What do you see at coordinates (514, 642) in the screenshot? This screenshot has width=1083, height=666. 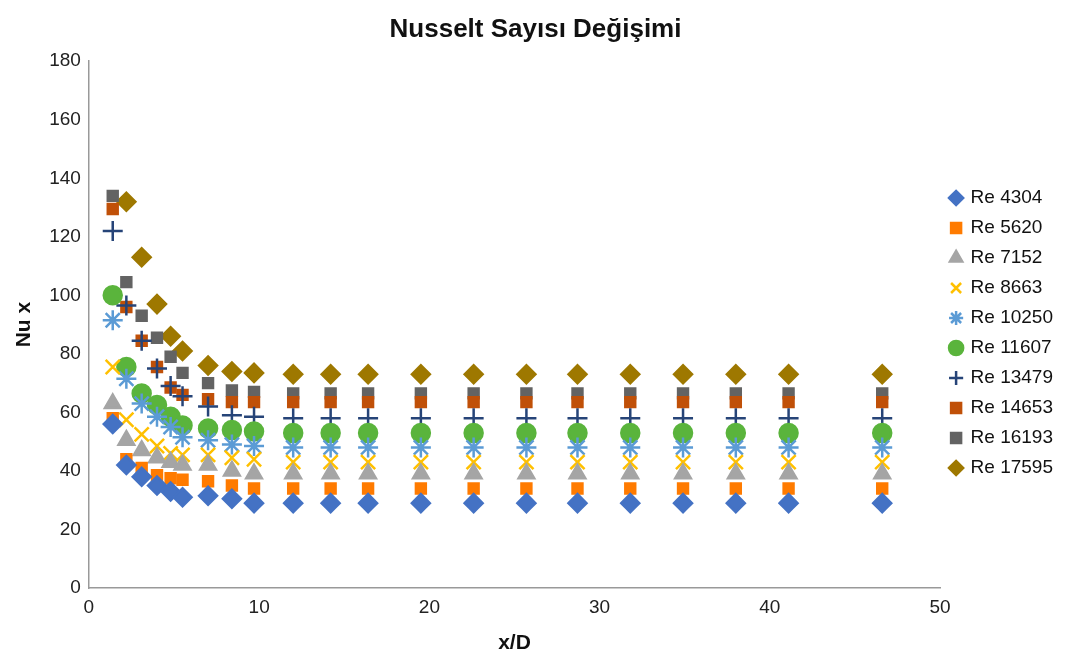 I see `x-axis-title: x/D` at bounding box center [514, 642].